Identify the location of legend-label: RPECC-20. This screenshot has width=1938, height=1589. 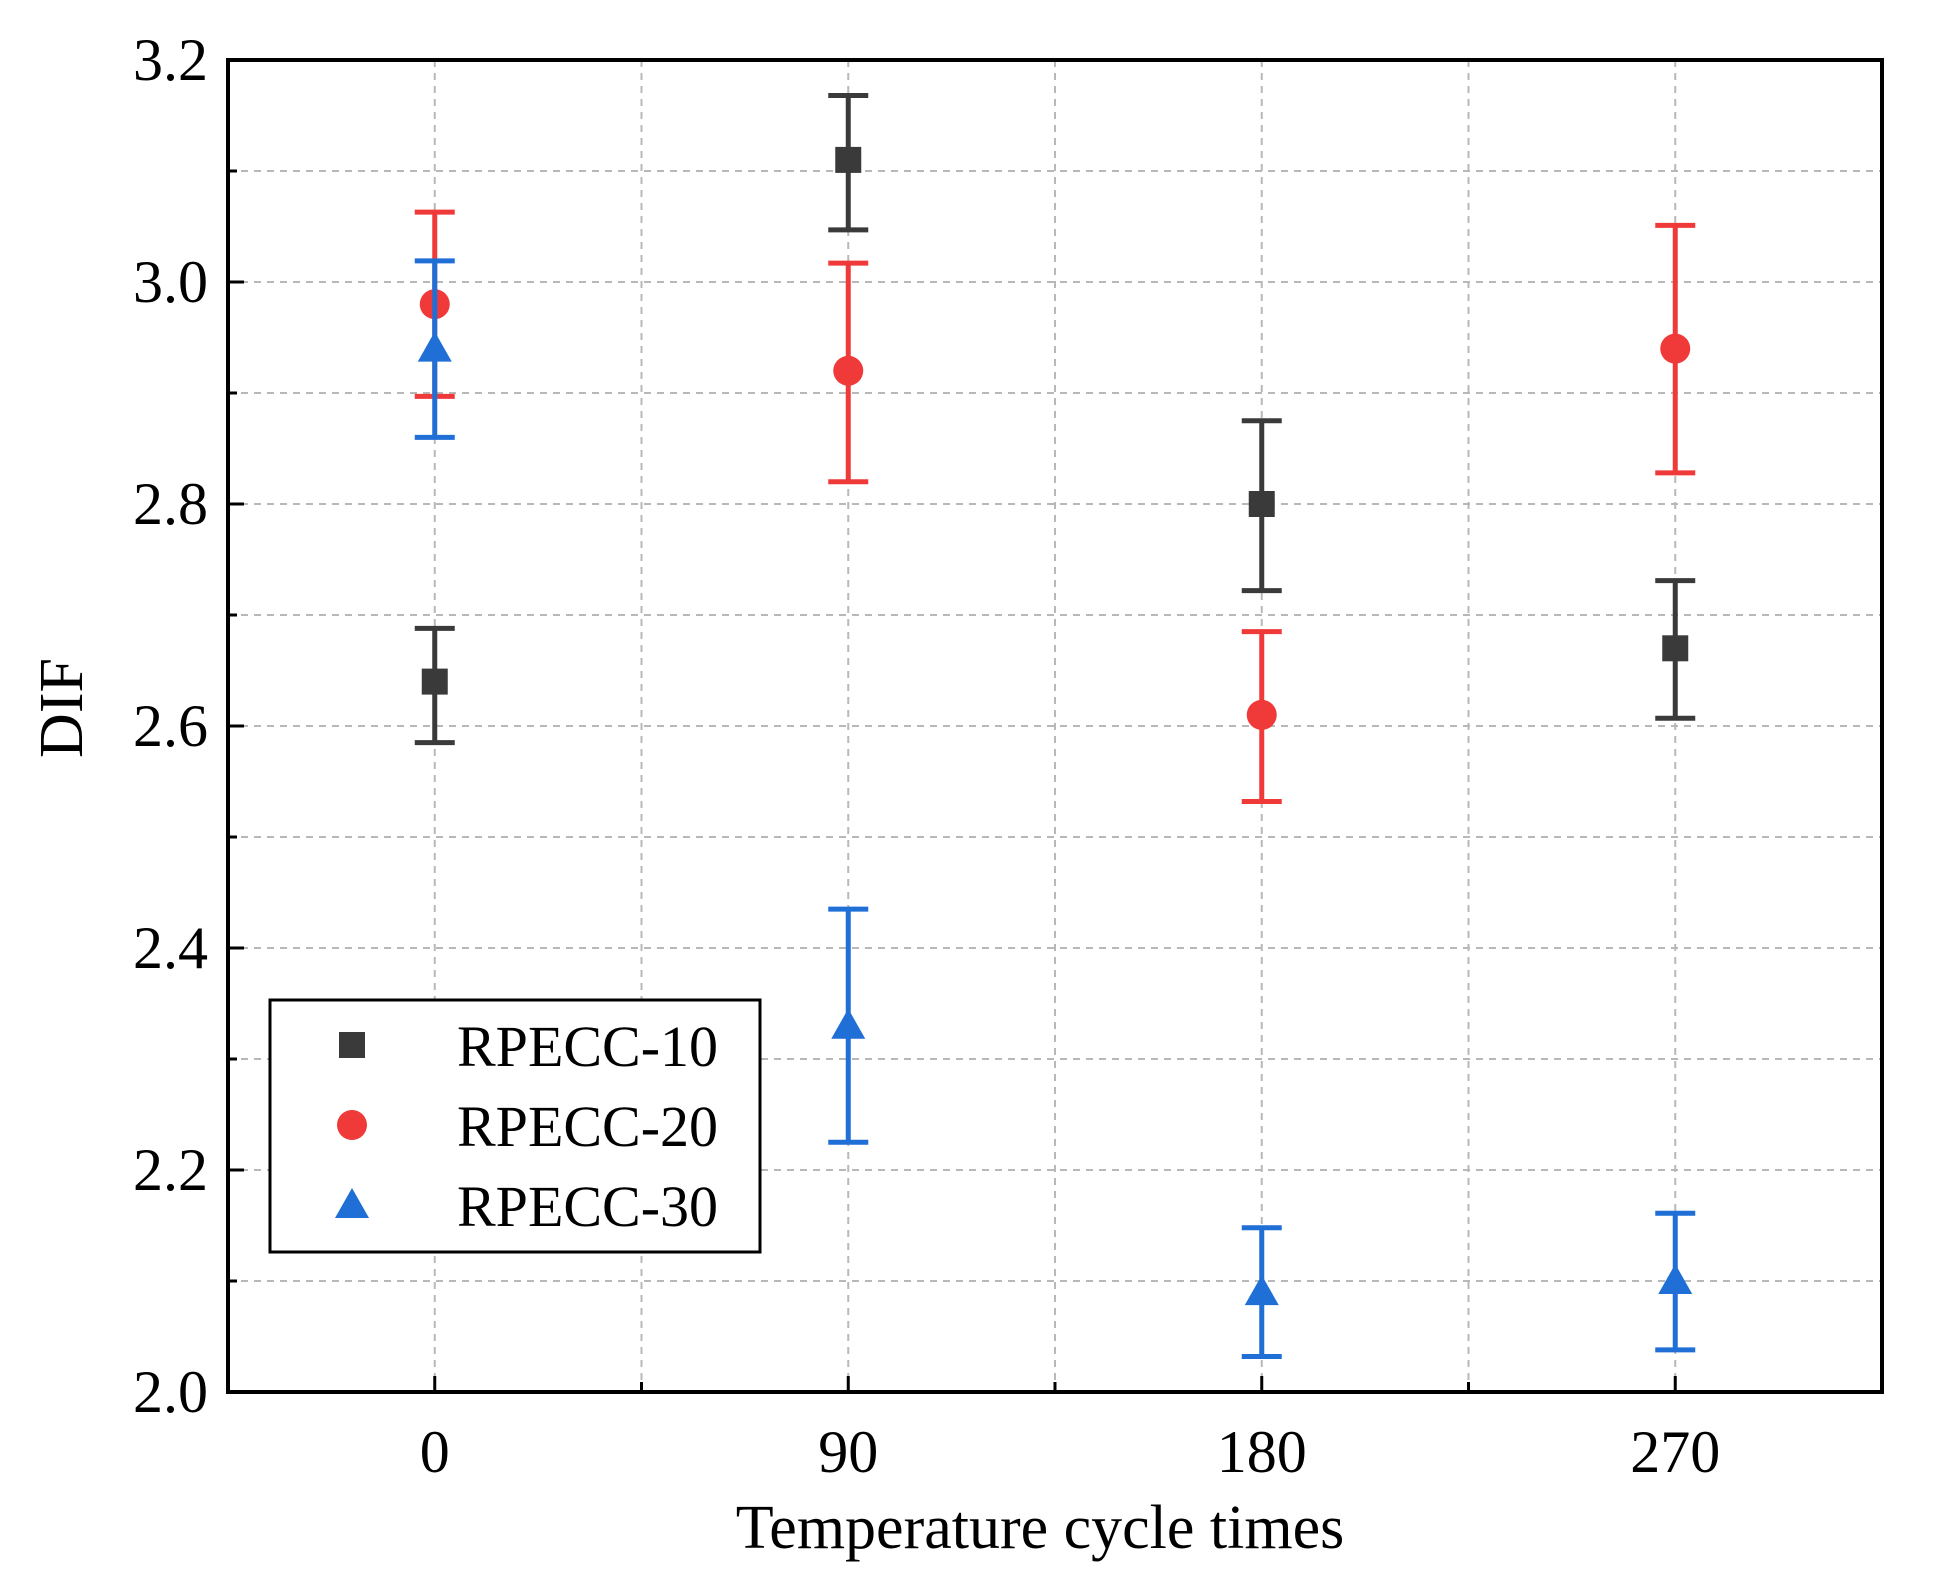
(587, 1126).